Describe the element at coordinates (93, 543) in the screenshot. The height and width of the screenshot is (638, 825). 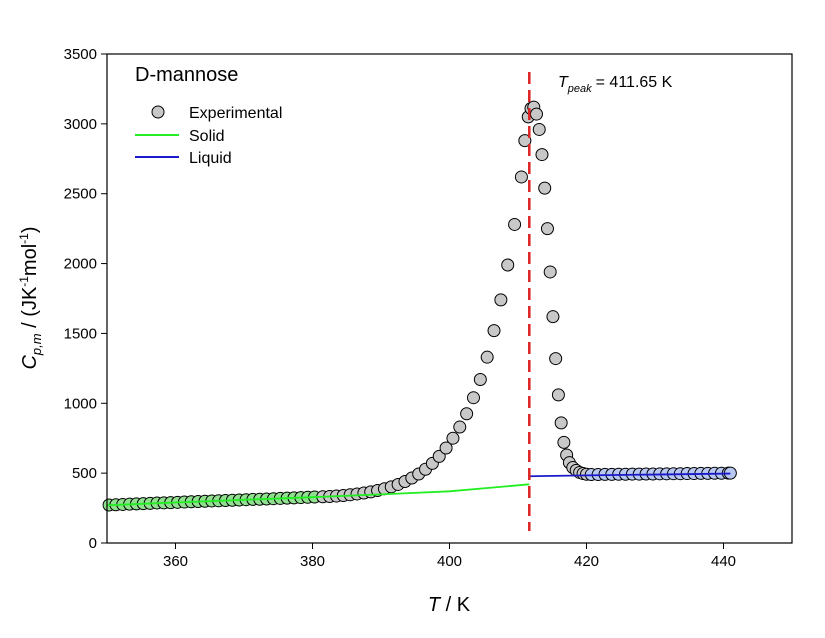
I see `y-tick-label: 0` at that location.